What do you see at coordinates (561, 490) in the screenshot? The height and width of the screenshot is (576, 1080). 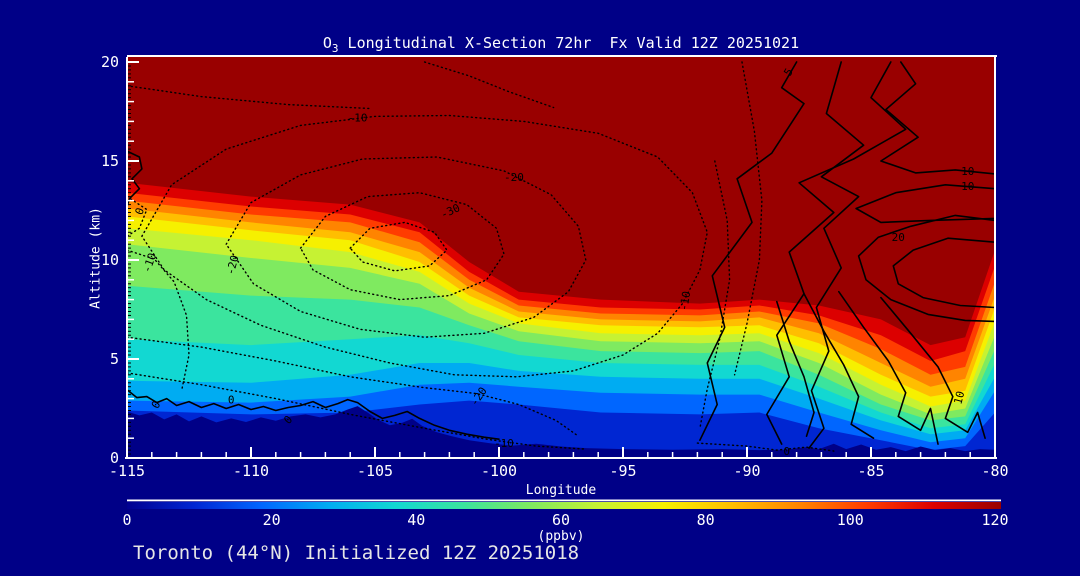 I see `x-axis-title: Longitude` at bounding box center [561, 490].